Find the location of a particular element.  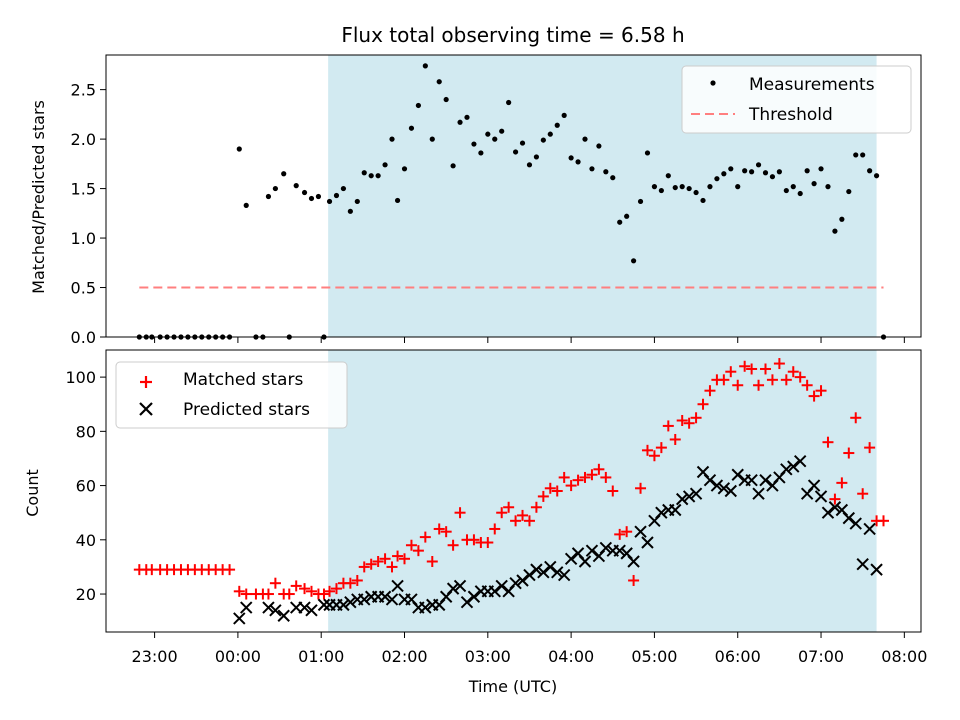

top-y-tick-label: 2.0 is located at coordinates (83, 139).